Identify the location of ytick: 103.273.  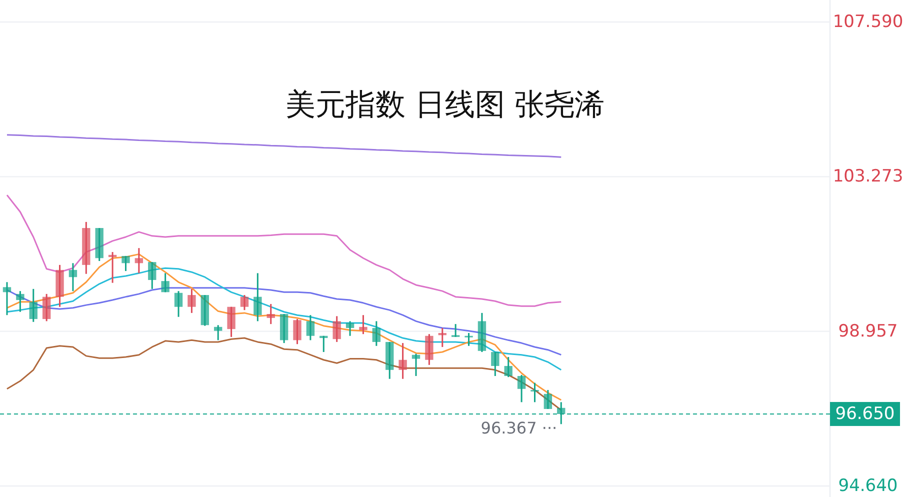
(868, 176).